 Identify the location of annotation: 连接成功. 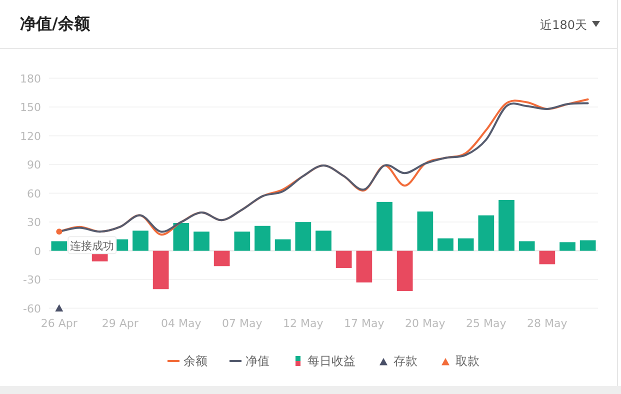
(92, 246).